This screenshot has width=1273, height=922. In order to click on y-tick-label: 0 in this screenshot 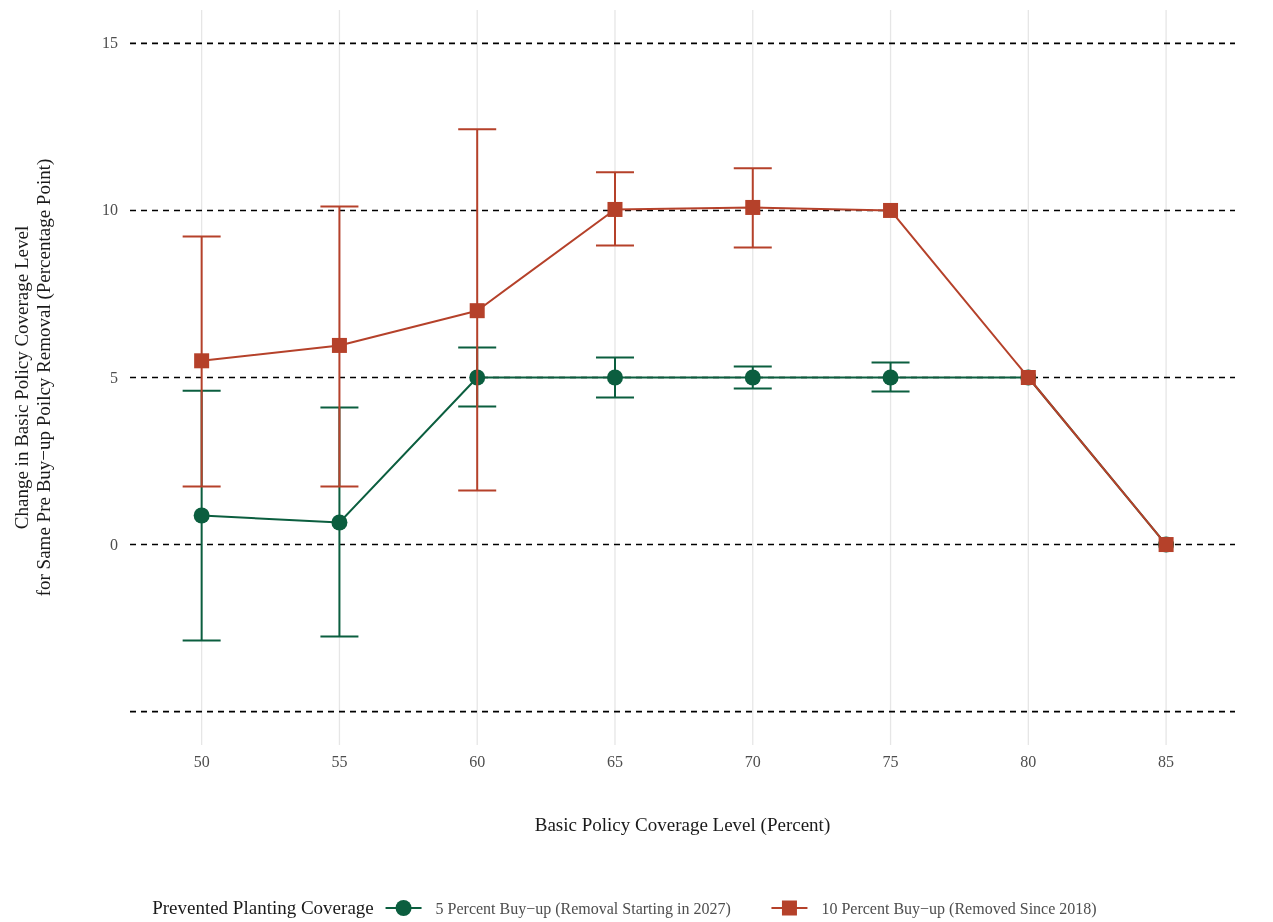, I will do `click(114, 544)`.